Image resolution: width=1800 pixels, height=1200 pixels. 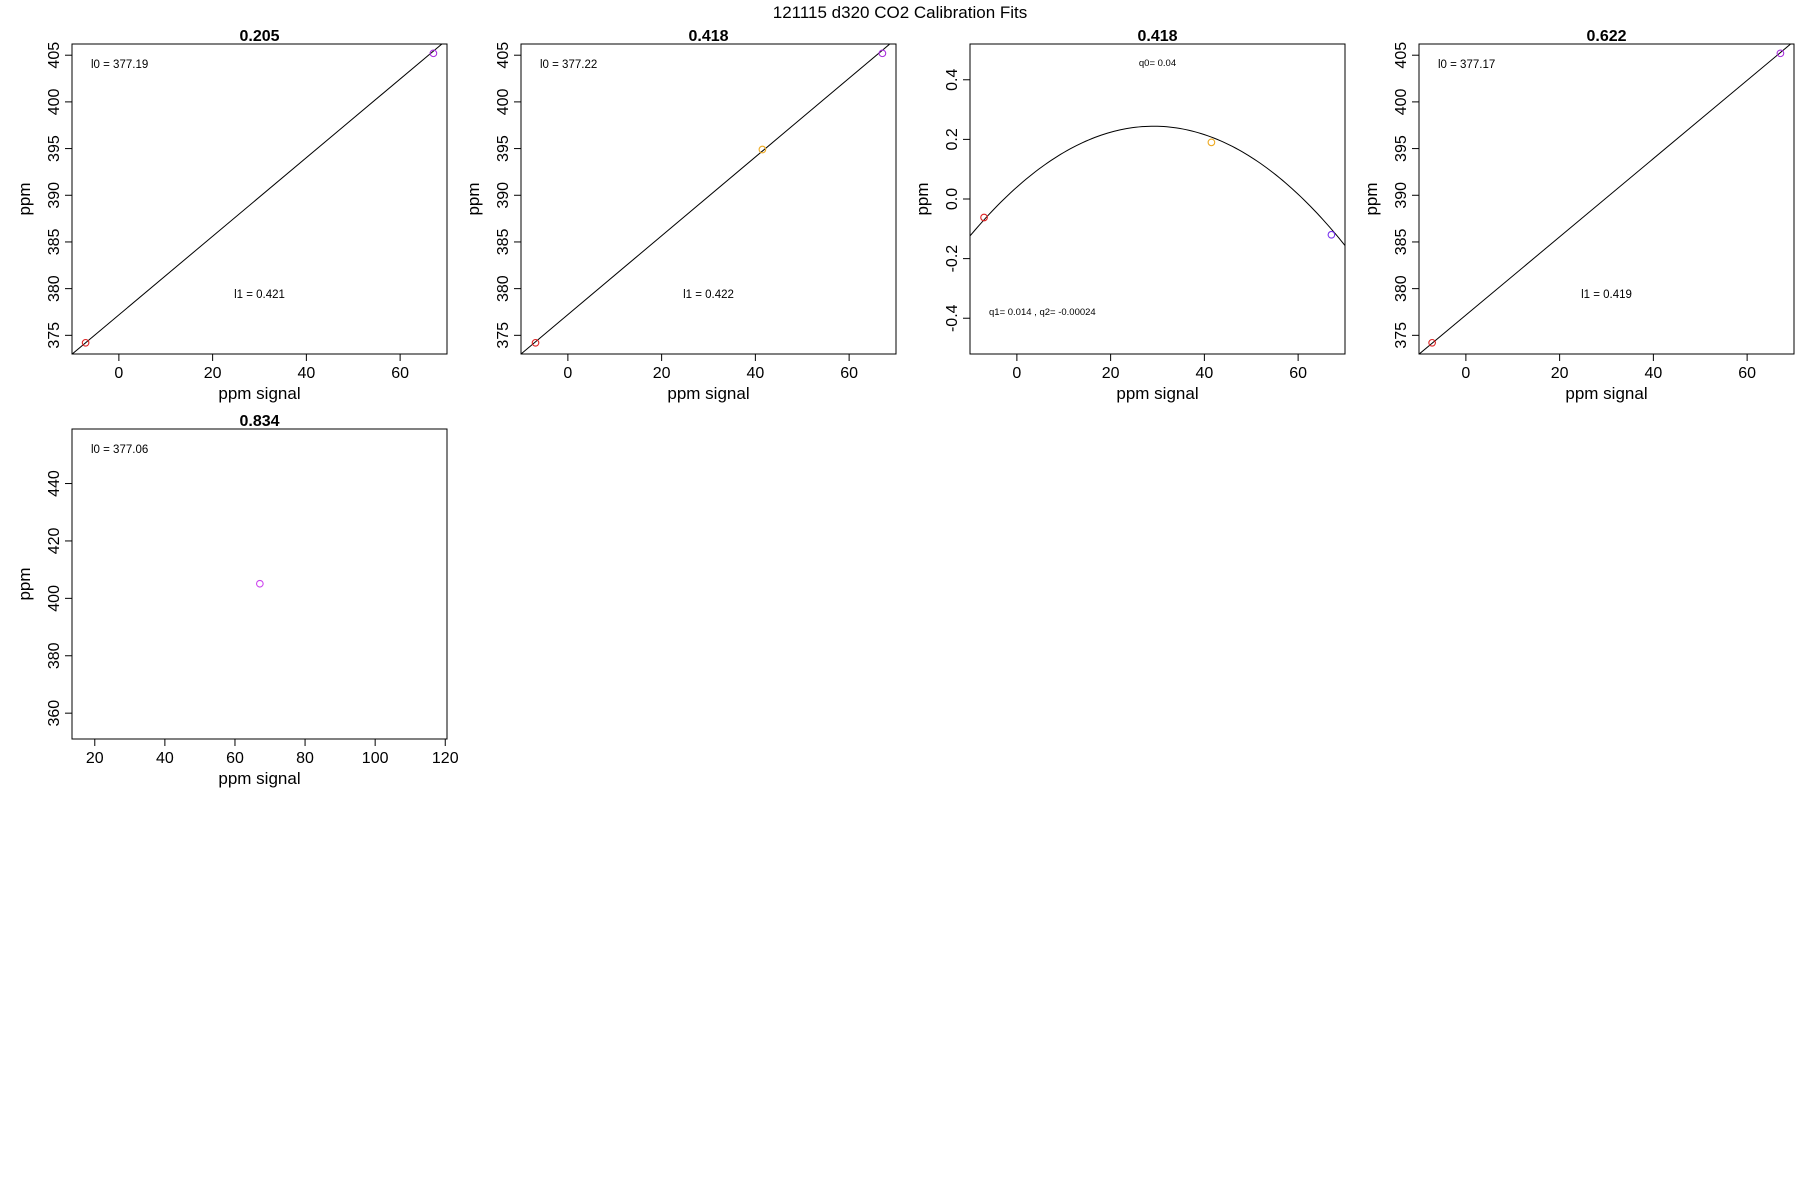 What do you see at coordinates (259, 421) in the screenshot?
I see `panel-title: 0.834` at bounding box center [259, 421].